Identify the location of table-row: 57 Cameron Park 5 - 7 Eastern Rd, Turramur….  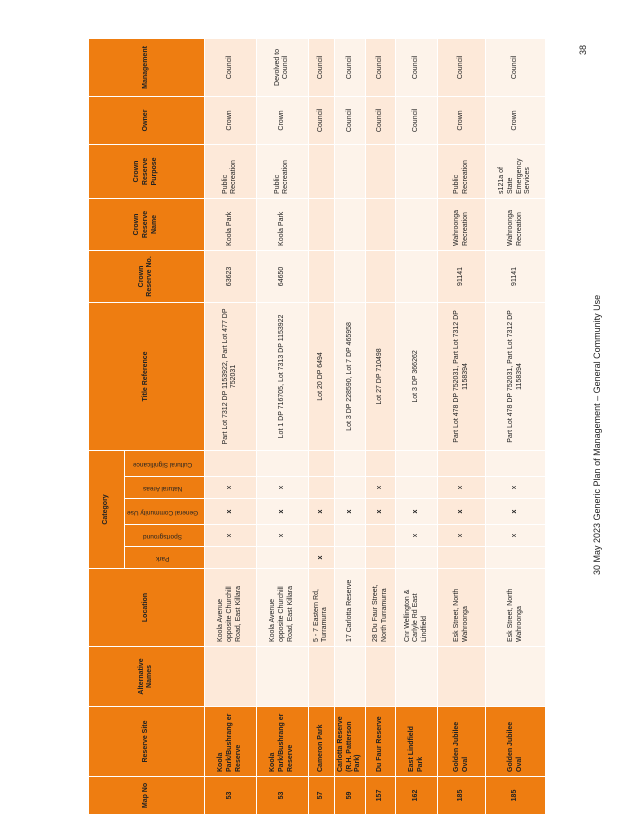
(321, 426).